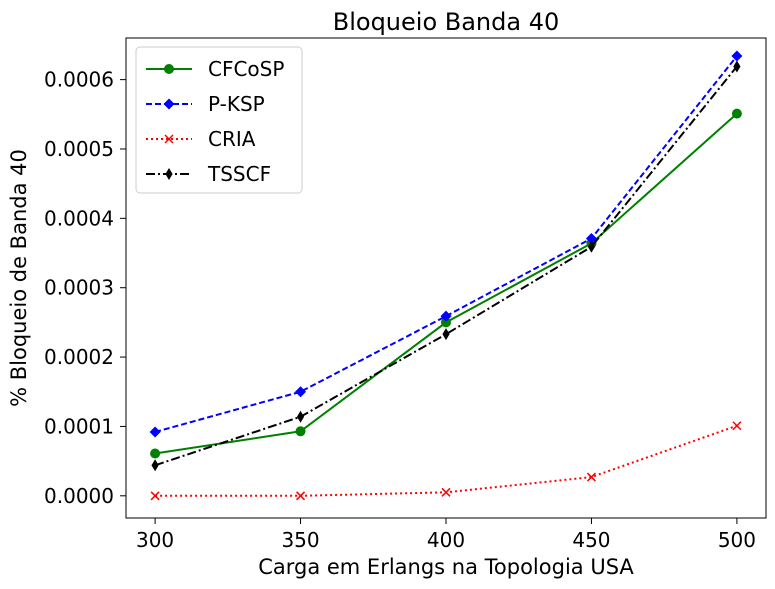 The height and width of the screenshot is (589, 775). Describe the element at coordinates (201, 139) in the screenshot. I see `legend-entry: CRIA` at that location.